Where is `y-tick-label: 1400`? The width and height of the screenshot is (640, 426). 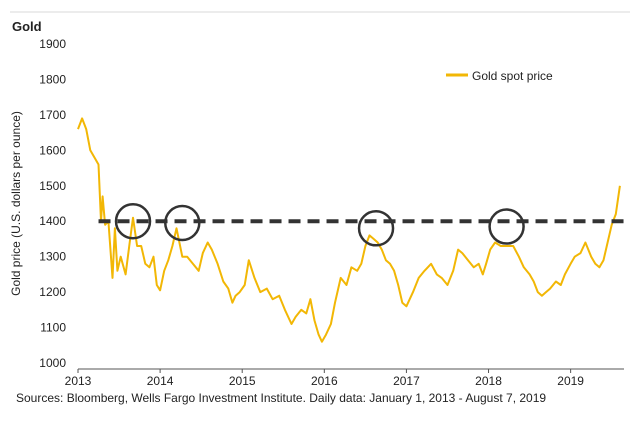 y-tick-label: 1400 is located at coordinates (52, 221).